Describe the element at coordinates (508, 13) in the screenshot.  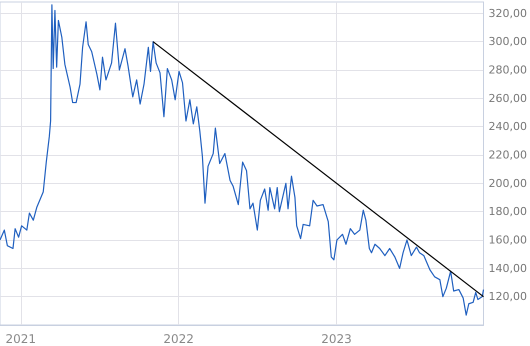
I see `y-tick-label: 320,00` at that location.